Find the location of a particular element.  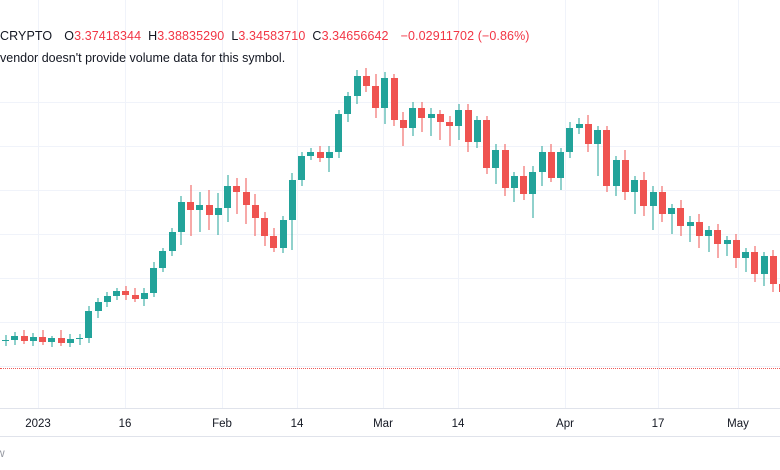

time-axis-tick: 16 is located at coordinates (125, 424).